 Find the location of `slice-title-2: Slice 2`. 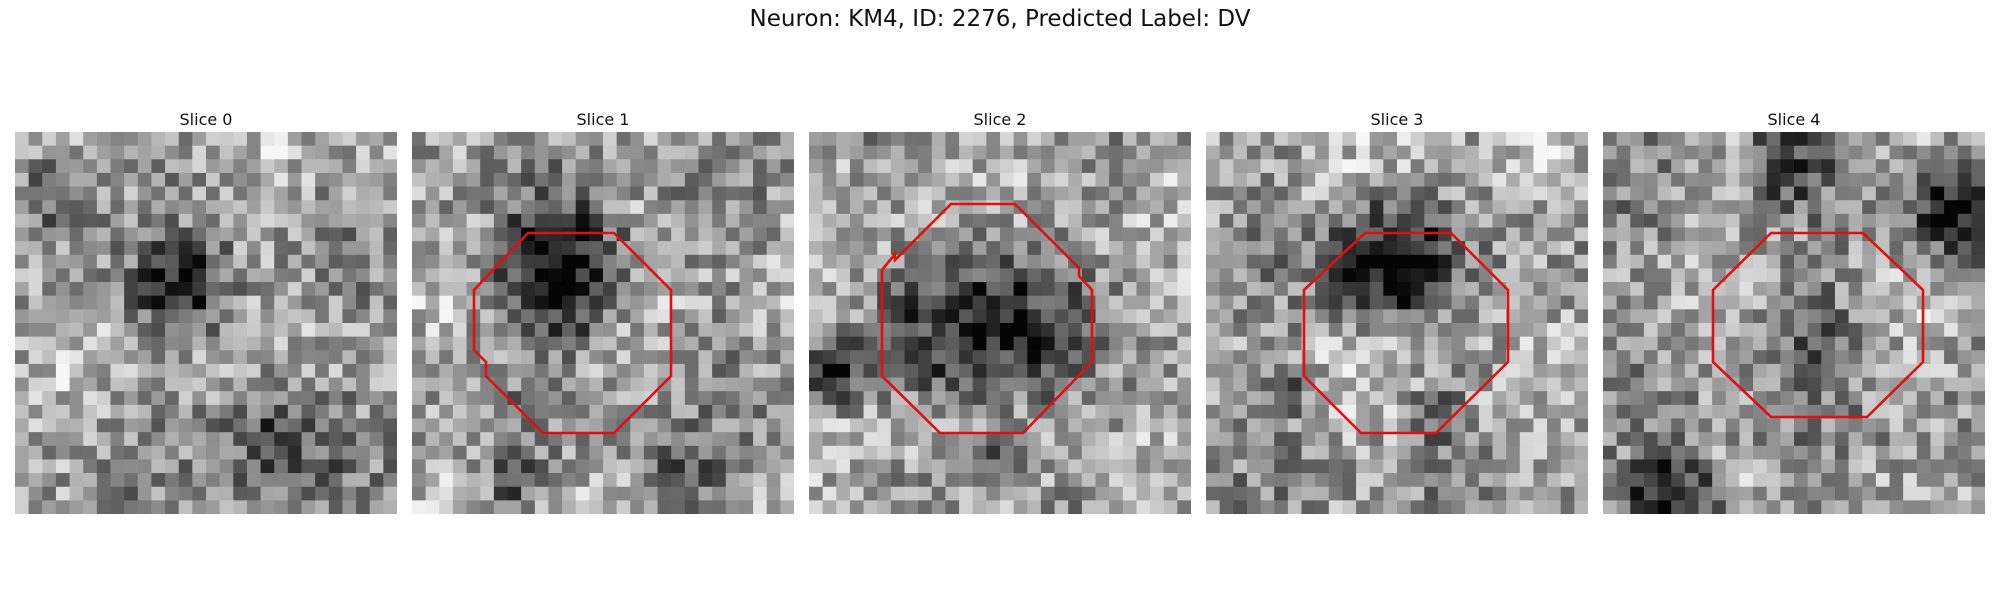

slice-title-2: Slice 2 is located at coordinates (1000, 119).